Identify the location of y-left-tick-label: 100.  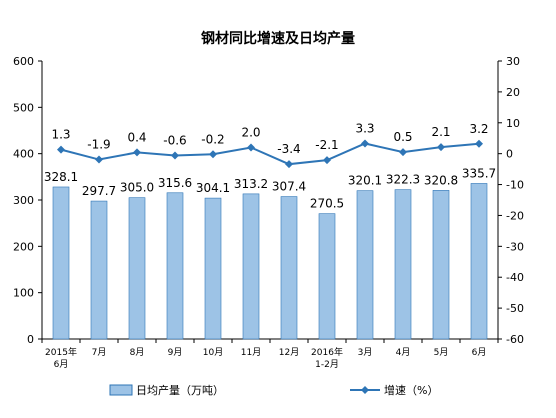
(23, 293).